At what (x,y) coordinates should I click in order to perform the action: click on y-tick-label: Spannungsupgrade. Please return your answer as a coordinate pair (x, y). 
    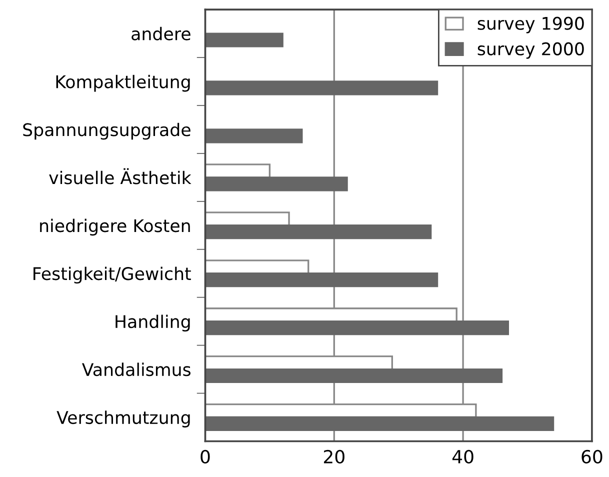
    Looking at the image, I should click on (106, 131).